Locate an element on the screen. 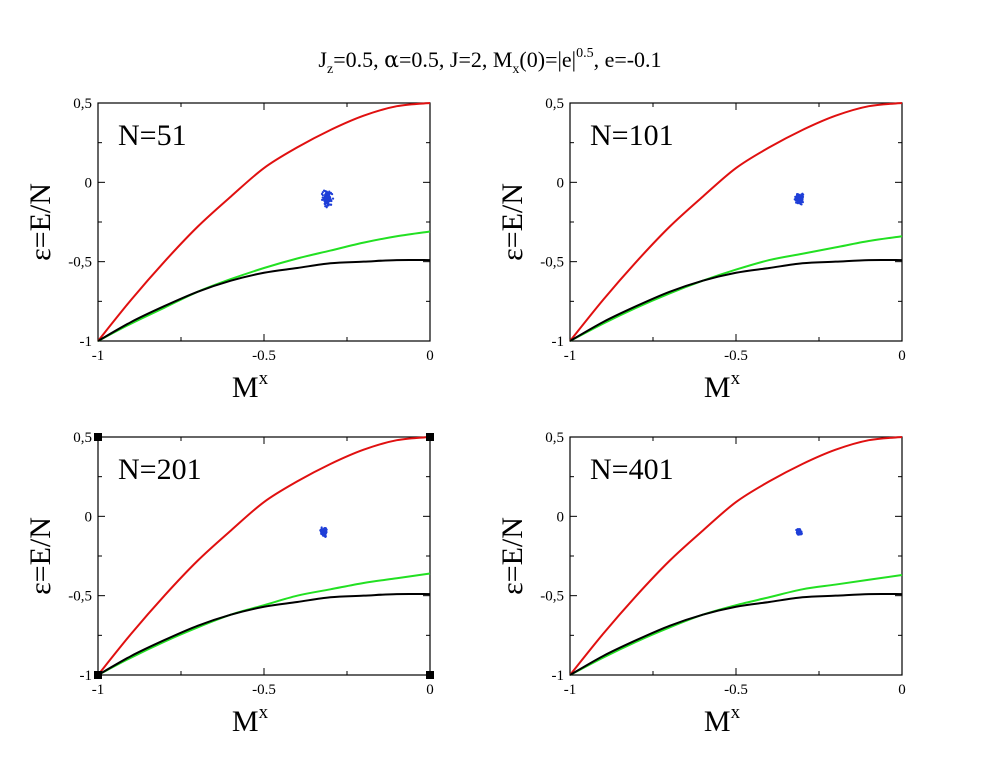  panel-label: N=401 is located at coordinates (632, 469).